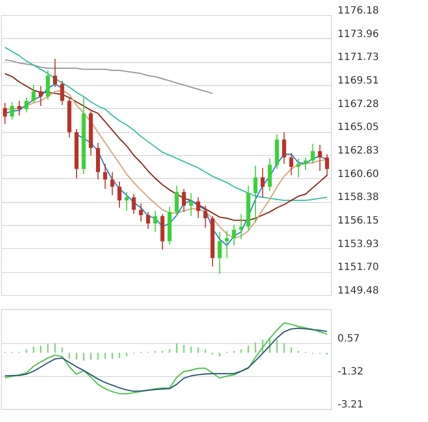 The width and height of the screenshot is (428, 422). Describe the element at coordinates (358, 268) in the screenshot. I see `y-tick-label: 1151.70` at that location.